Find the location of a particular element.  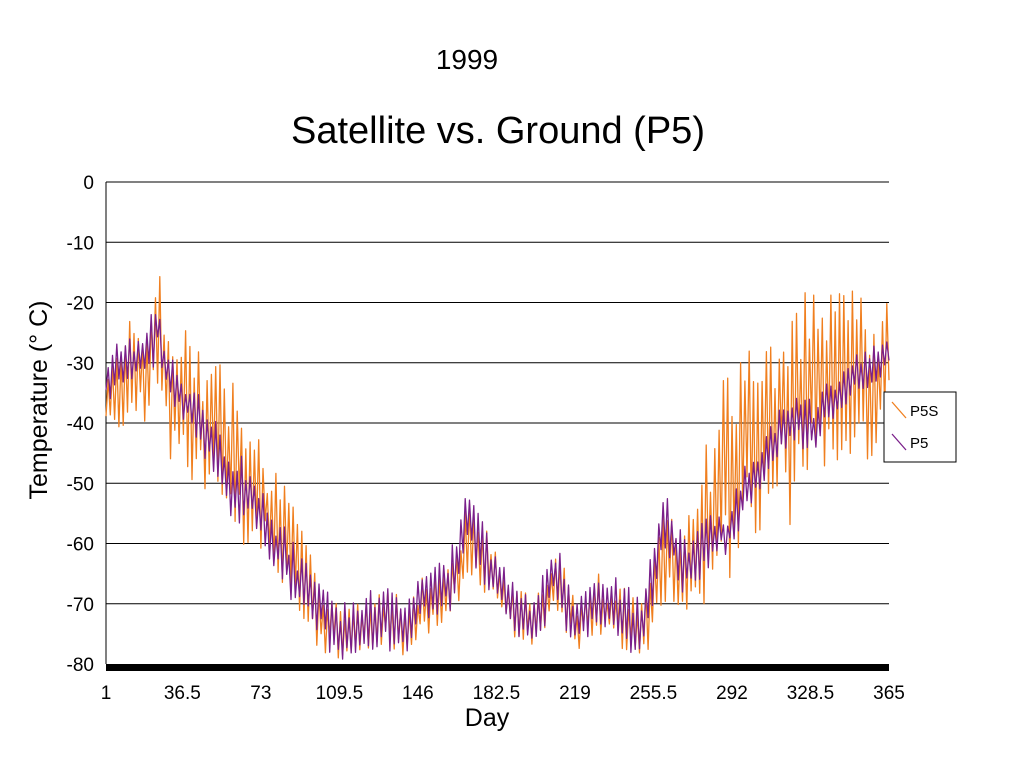

year-heading: 1999 is located at coordinates (467, 59).